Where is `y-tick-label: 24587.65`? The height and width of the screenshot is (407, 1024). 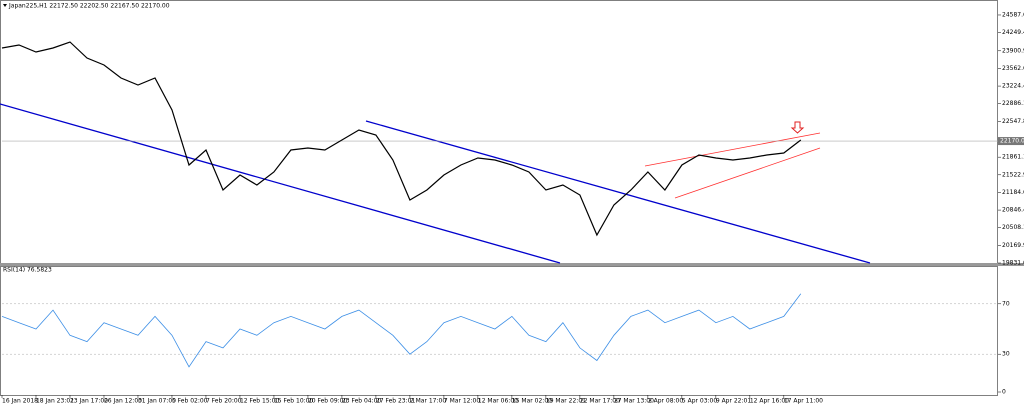 y-tick-label: 24587.65 is located at coordinates (1013, 14).